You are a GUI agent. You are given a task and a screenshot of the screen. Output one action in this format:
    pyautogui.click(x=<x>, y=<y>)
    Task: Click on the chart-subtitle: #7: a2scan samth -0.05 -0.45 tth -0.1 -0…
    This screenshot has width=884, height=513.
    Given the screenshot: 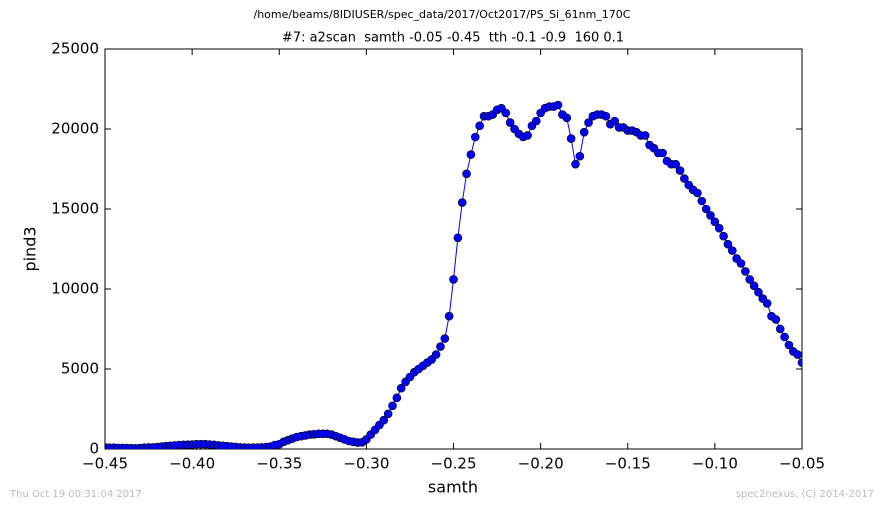 What is the action you would take?
    pyautogui.click(x=453, y=38)
    